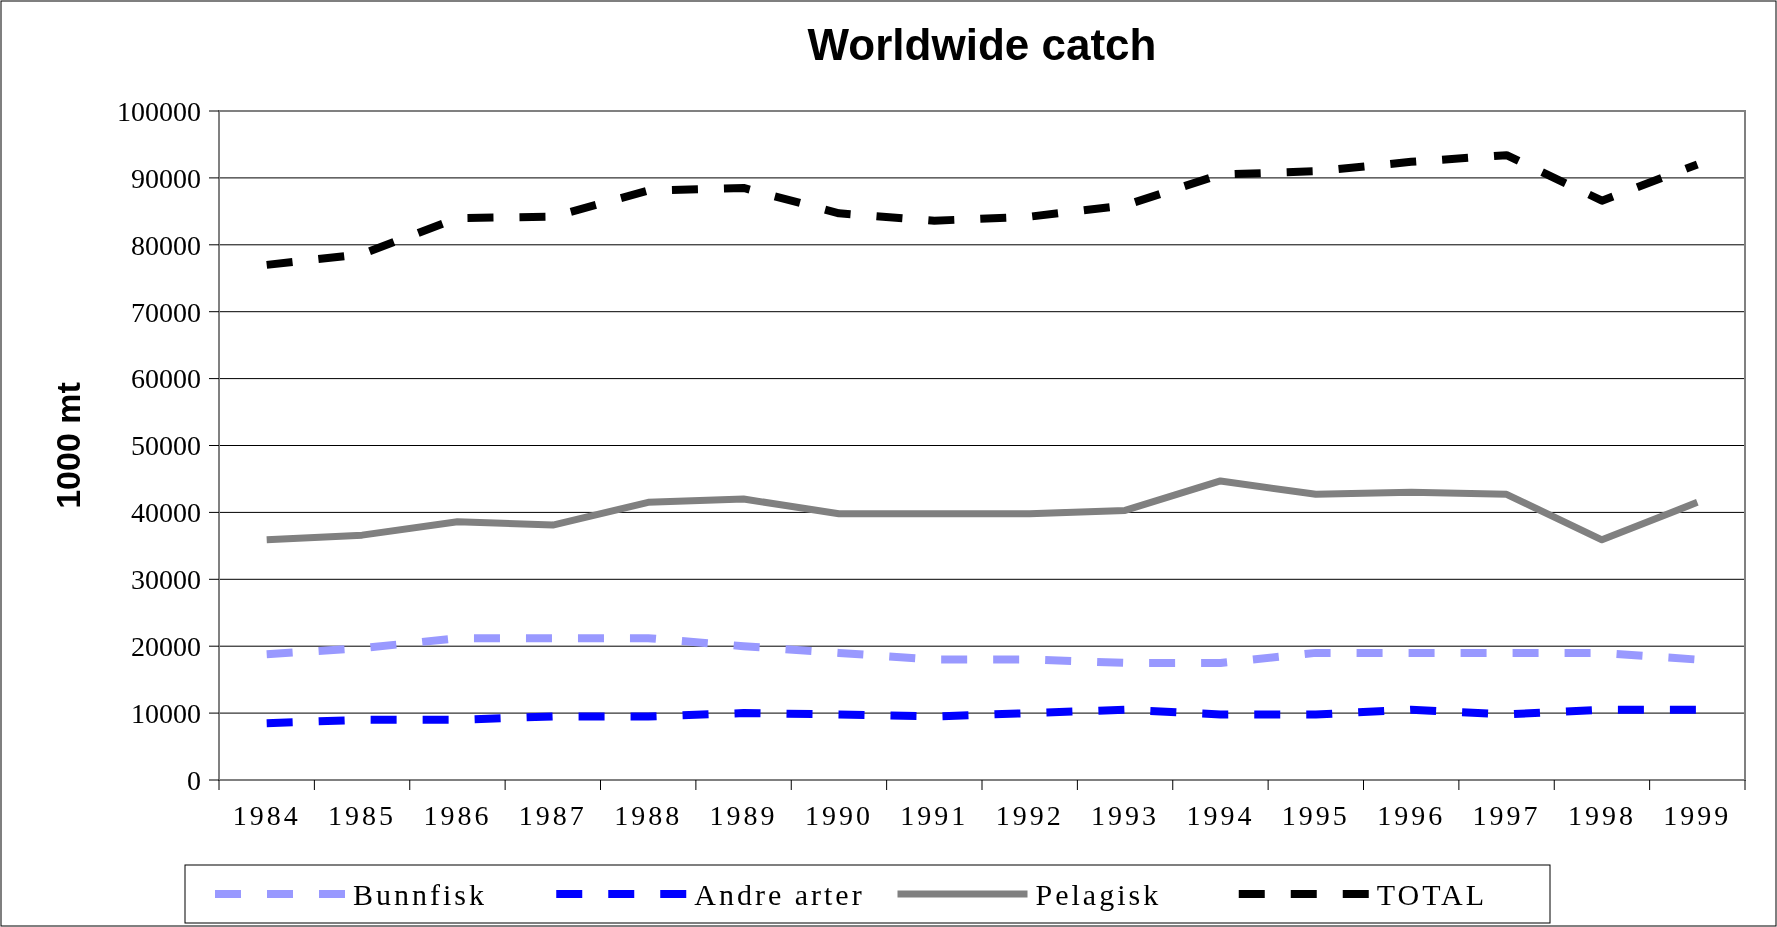  What do you see at coordinates (1411, 815) in the screenshot?
I see `x-tick-label: 1996` at bounding box center [1411, 815].